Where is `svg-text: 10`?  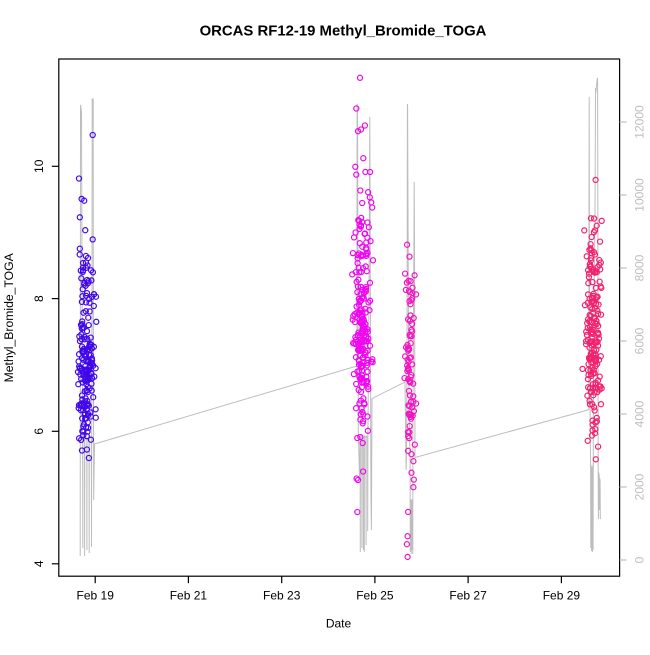
svg-text: 10 is located at coordinates (39, 166).